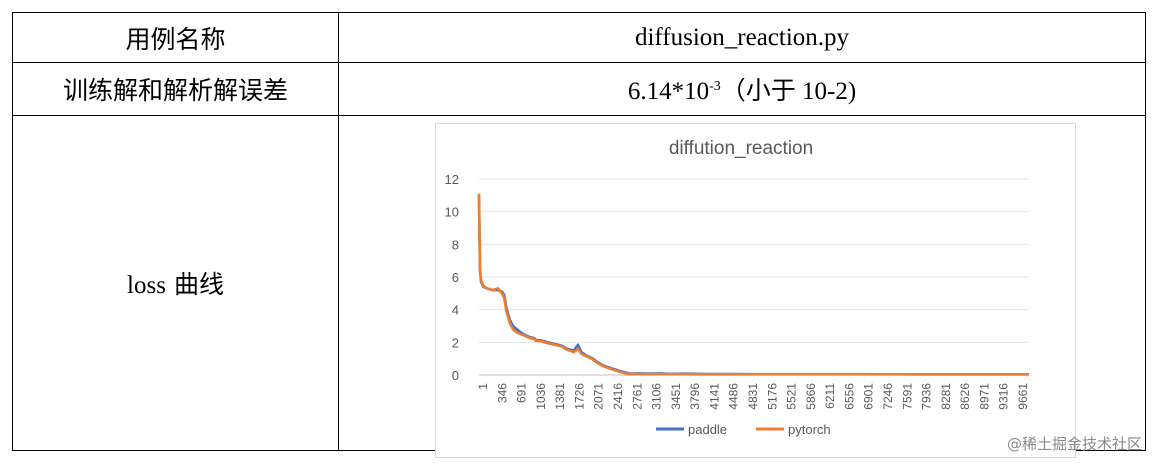 This screenshot has height=466, width=1156. Describe the element at coordinates (455, 342) in the screenshot. I see `y-tick-label: 2` at that location.